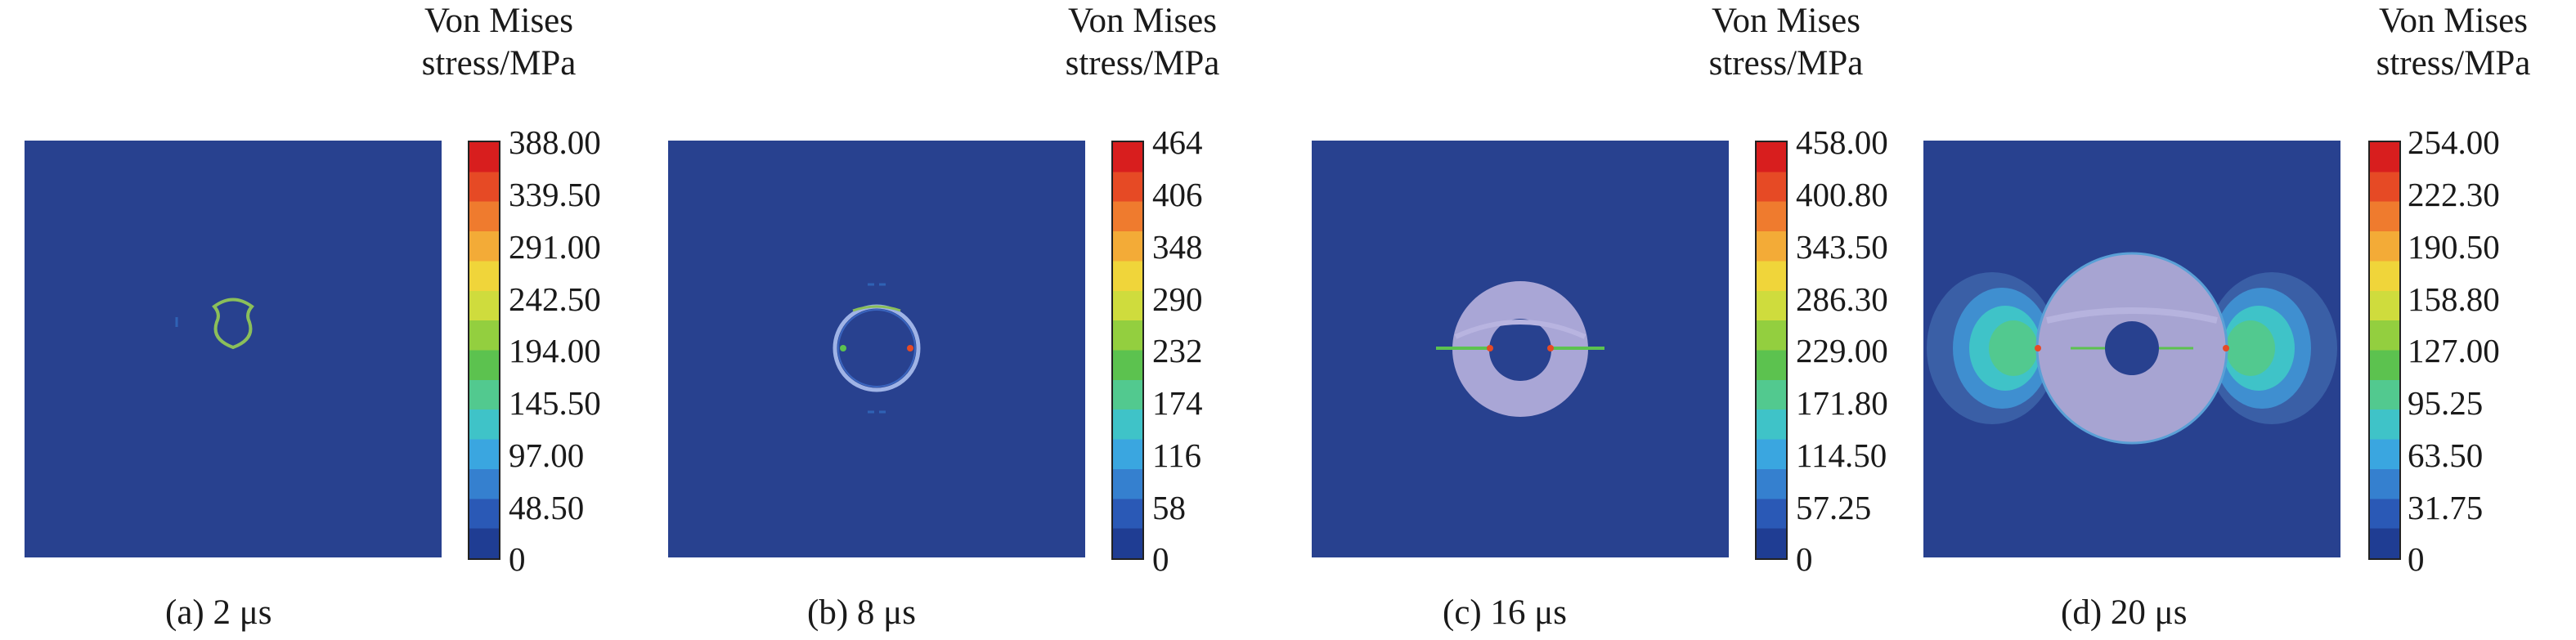 The height and width of the screenshot is (640, 2576). I want to click on tick-label: 400.80, so click(1842, 194).